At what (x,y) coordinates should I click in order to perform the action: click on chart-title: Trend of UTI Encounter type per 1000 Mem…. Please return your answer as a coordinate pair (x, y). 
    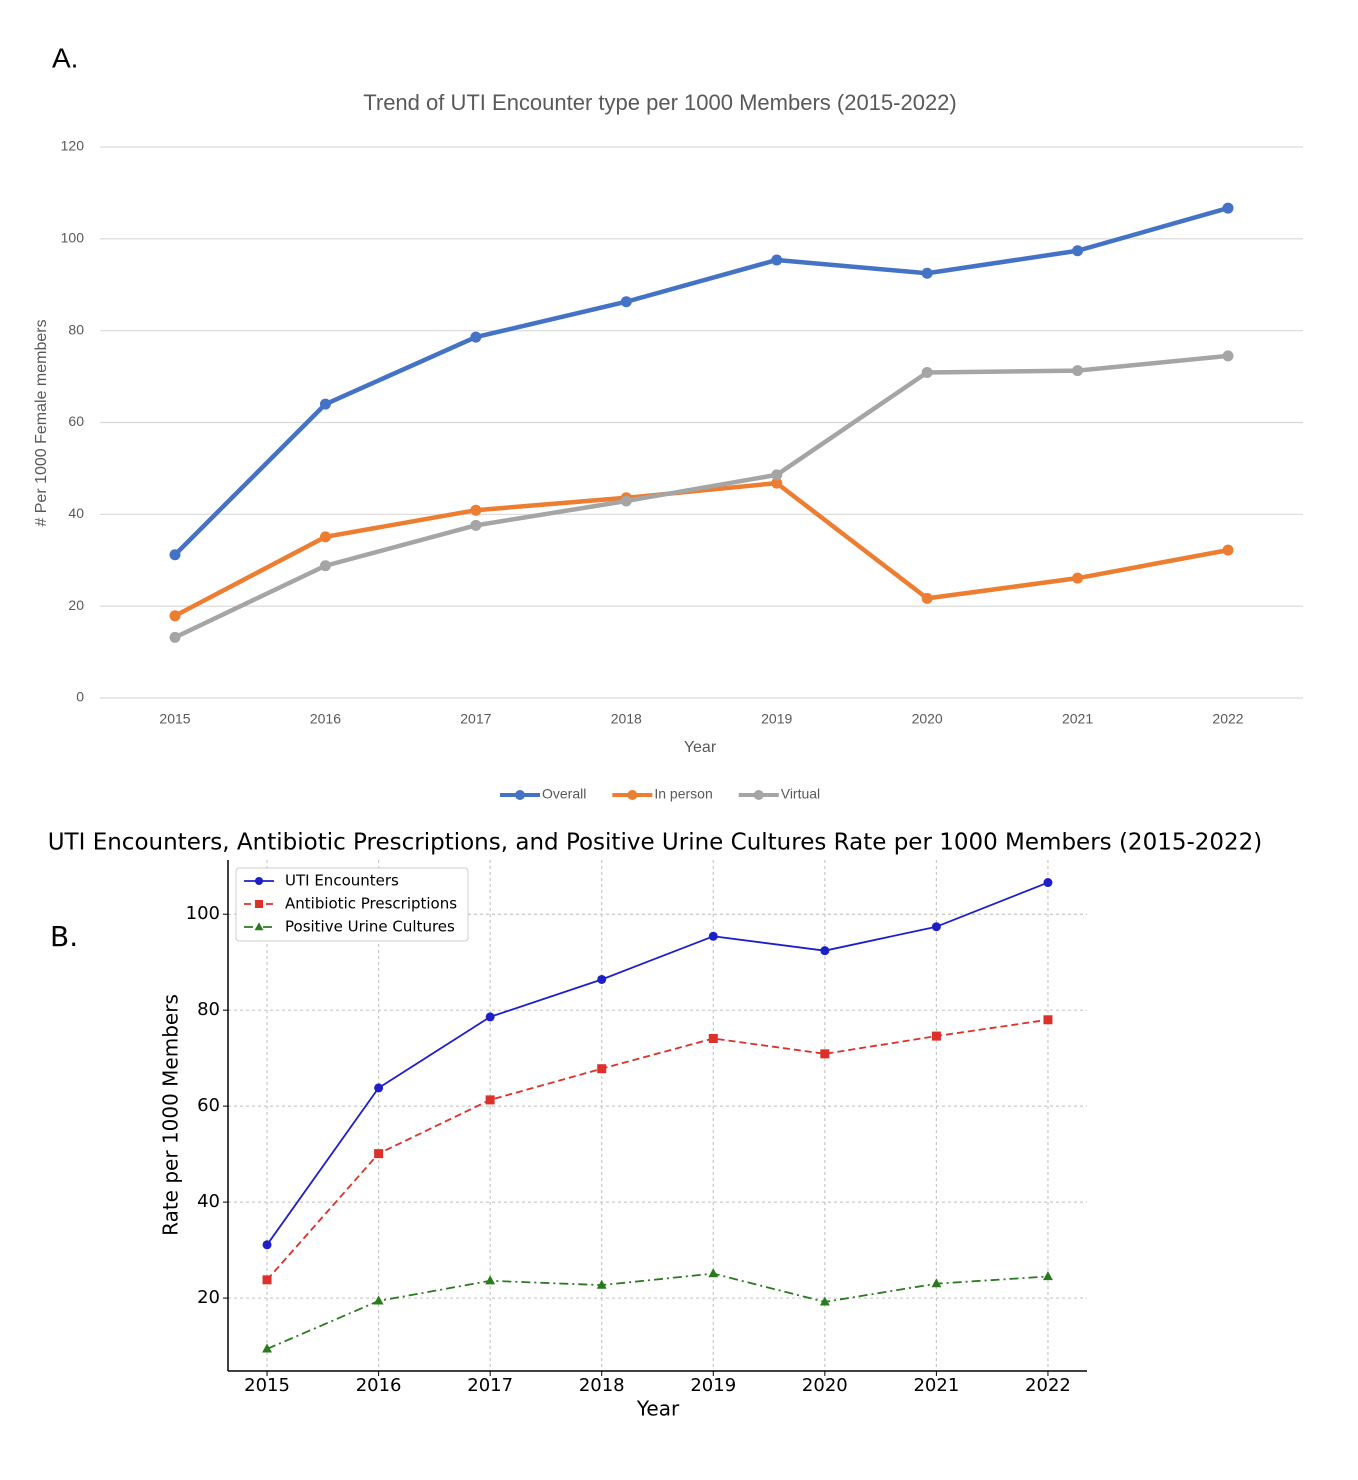
    Looking at the image, I should click on (660, 102).